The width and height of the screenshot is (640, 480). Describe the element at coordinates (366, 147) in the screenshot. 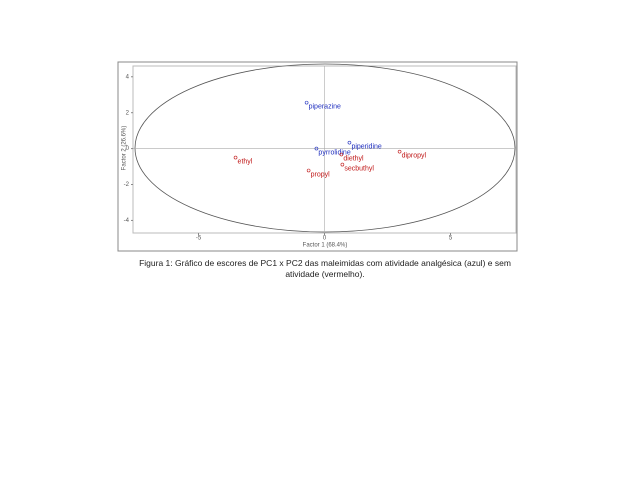

I see `point-label: piperidine` at that location.